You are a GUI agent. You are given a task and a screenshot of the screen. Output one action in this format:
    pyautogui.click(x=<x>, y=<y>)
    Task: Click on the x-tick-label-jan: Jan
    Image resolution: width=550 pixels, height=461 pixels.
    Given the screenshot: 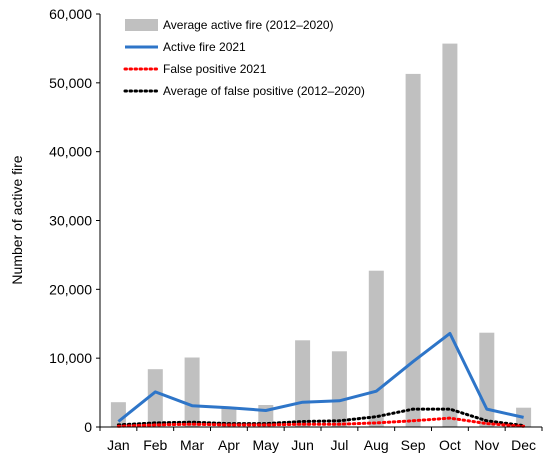 What is the action you would take?
    pyautogui.click(x=118, y=445)
    